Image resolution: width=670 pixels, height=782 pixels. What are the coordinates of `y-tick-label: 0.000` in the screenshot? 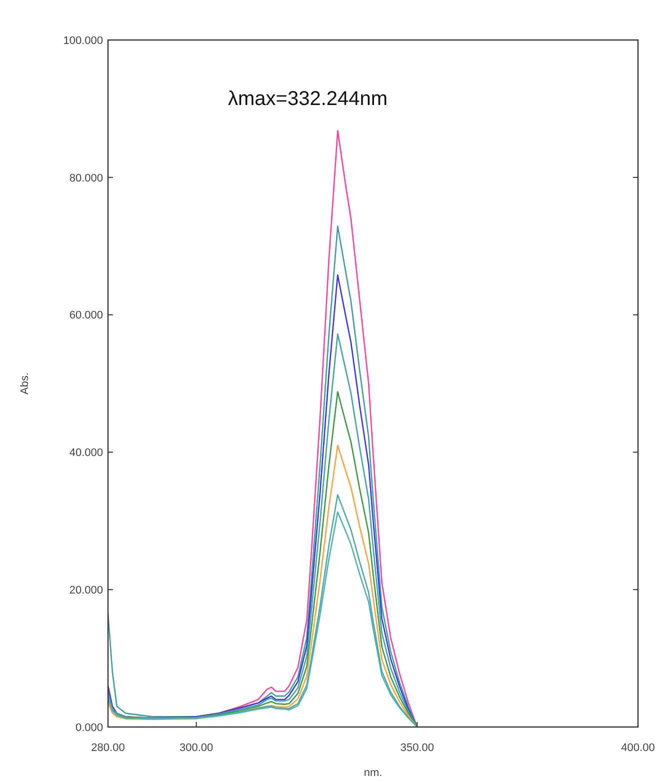 It's located at (89, 728).